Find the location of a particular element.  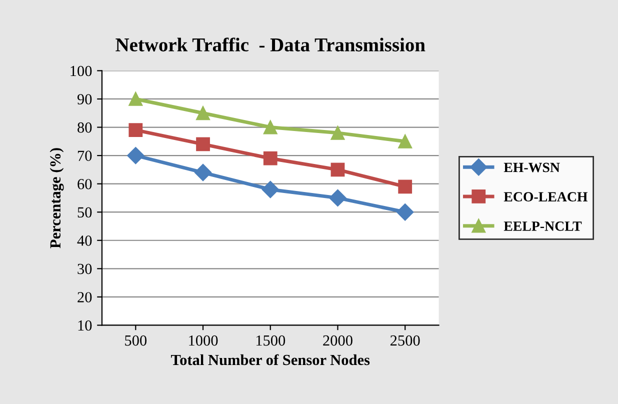

chart-title: Network Traffic - Data Transmission is located at coordinates (271, 45).